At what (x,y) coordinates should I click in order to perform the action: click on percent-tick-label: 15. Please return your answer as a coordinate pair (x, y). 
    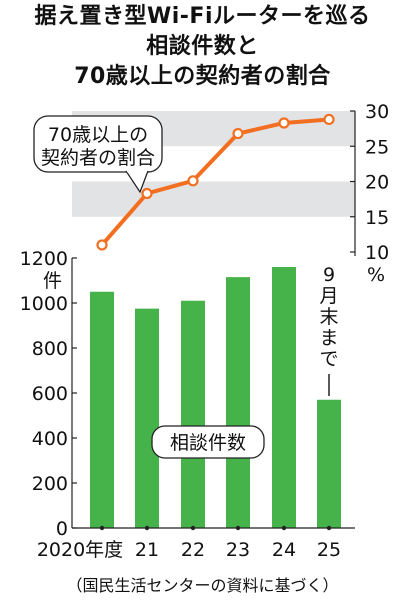
    Looking at the image, I should click on (377, 218).